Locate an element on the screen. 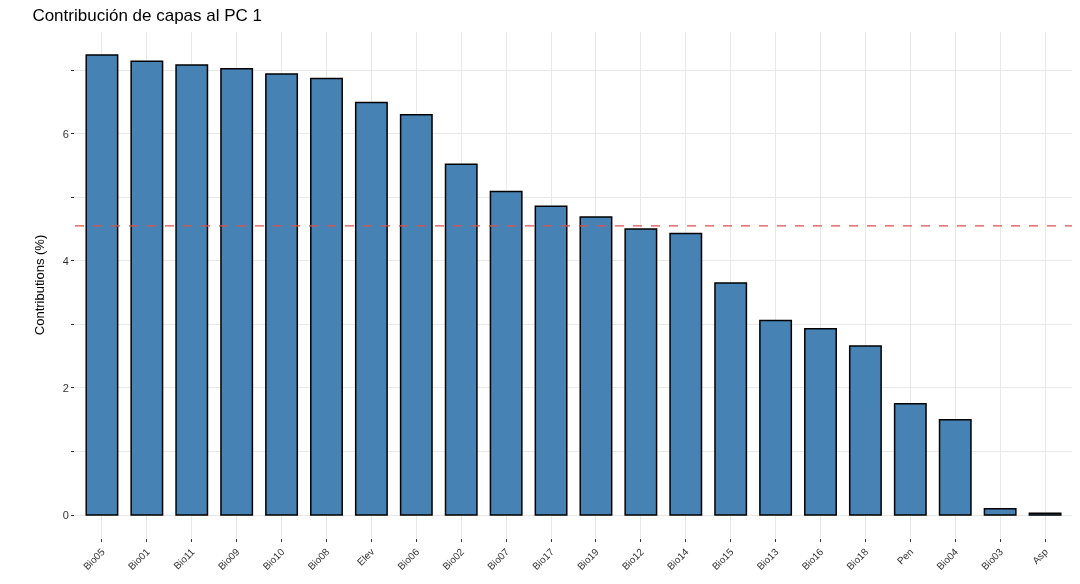  chart-title: Contribución de capas al PC 1 is located at coordinates (147, 15).